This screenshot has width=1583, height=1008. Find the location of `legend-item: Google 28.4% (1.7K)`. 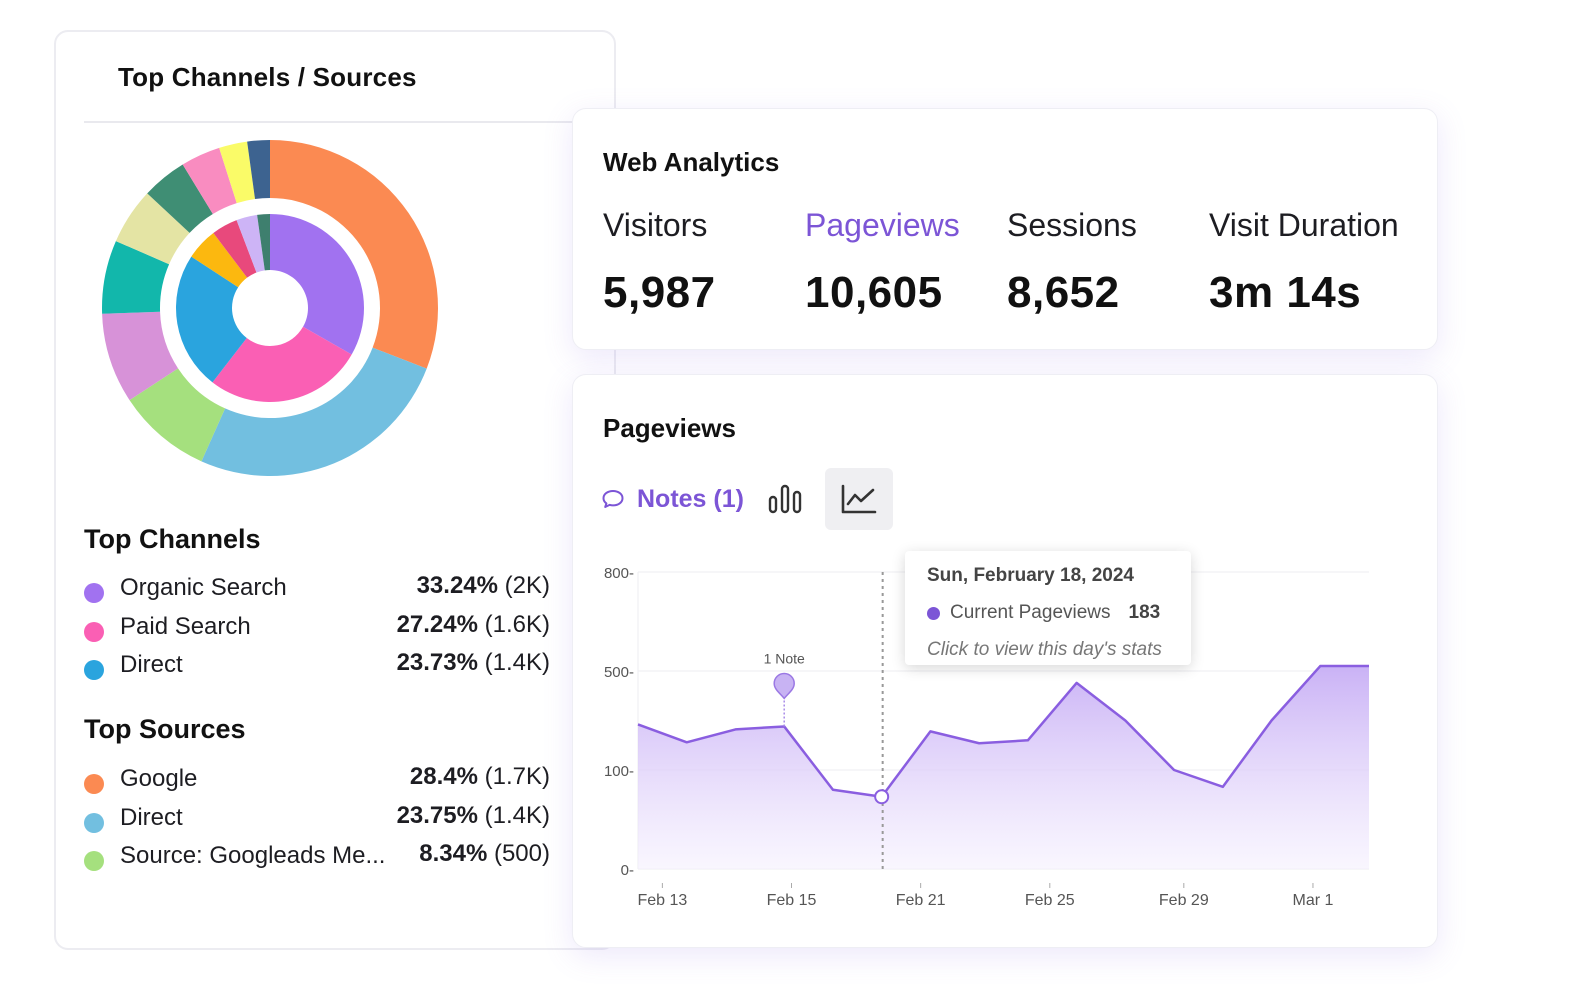

legend-item: Google 28.4% (1.7K) is located at coordinates (317, 782).